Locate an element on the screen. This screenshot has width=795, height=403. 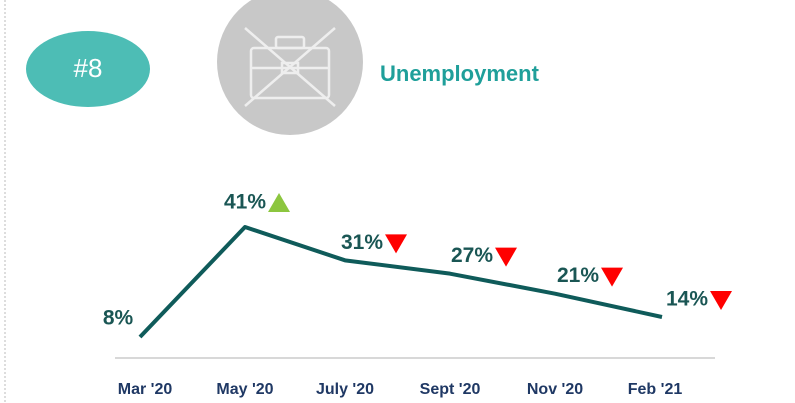
data-label: 31% is located at coordinates (362, 242).